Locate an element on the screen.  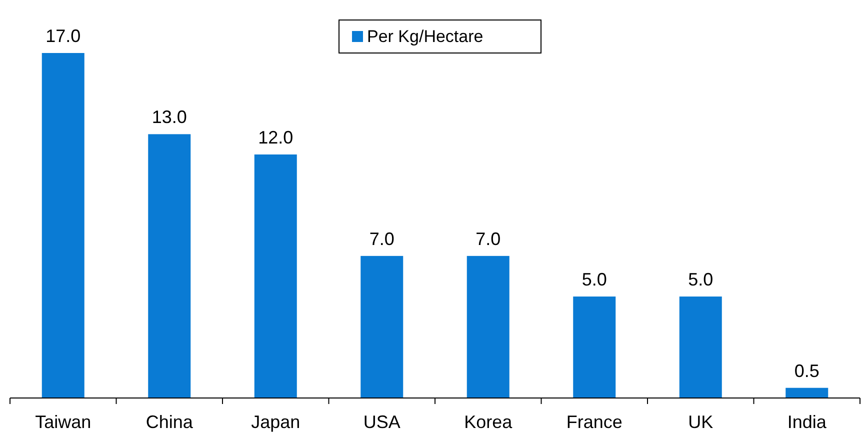
data-label: 13.0 is located at coordinates (169, 117).